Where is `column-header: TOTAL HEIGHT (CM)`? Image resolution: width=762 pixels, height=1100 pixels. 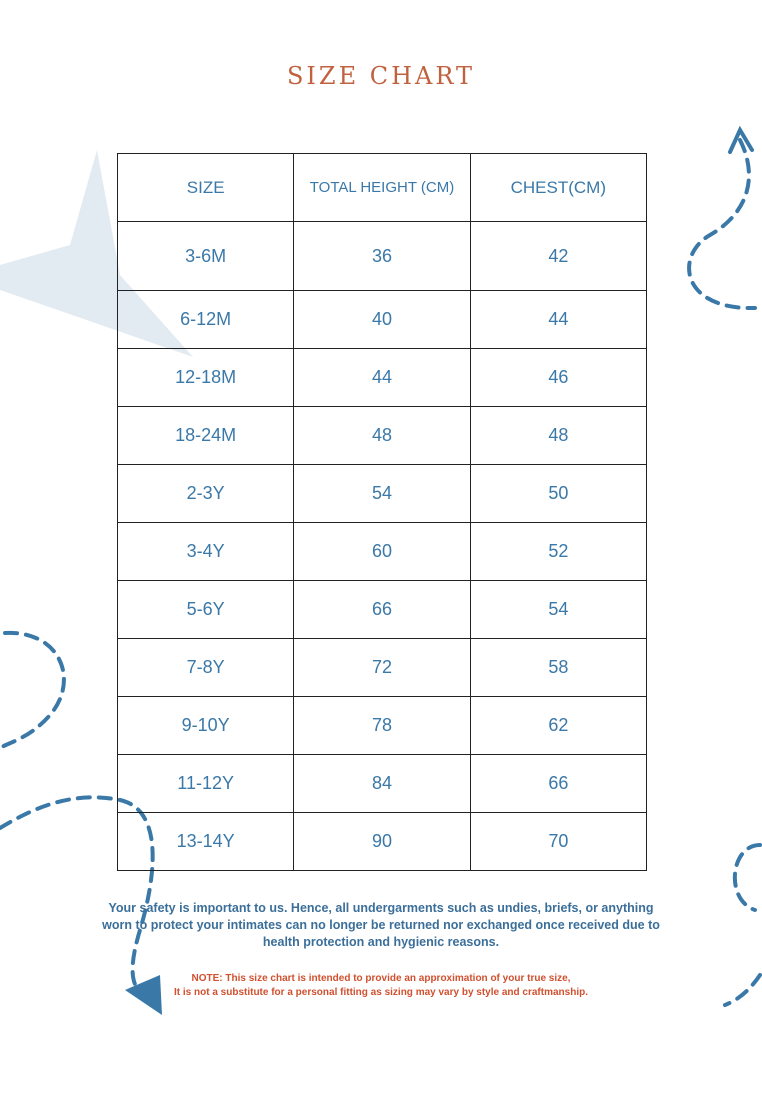 column-header: TOTAL HEIGHT (CM) is located at coordinates (382, 187).